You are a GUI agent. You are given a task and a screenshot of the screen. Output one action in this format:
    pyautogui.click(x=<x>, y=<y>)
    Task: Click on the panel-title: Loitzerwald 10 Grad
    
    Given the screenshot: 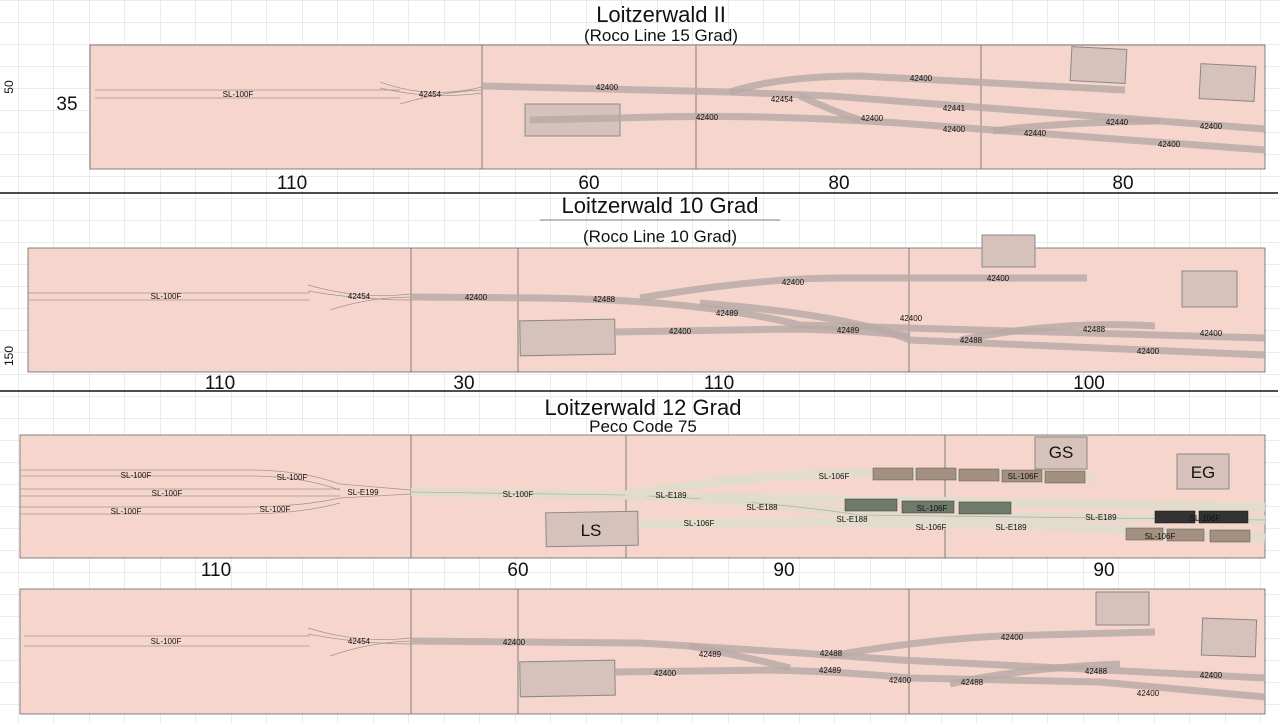 What is the action you would take?
    pyautogui.click(x=660, y=205)
    